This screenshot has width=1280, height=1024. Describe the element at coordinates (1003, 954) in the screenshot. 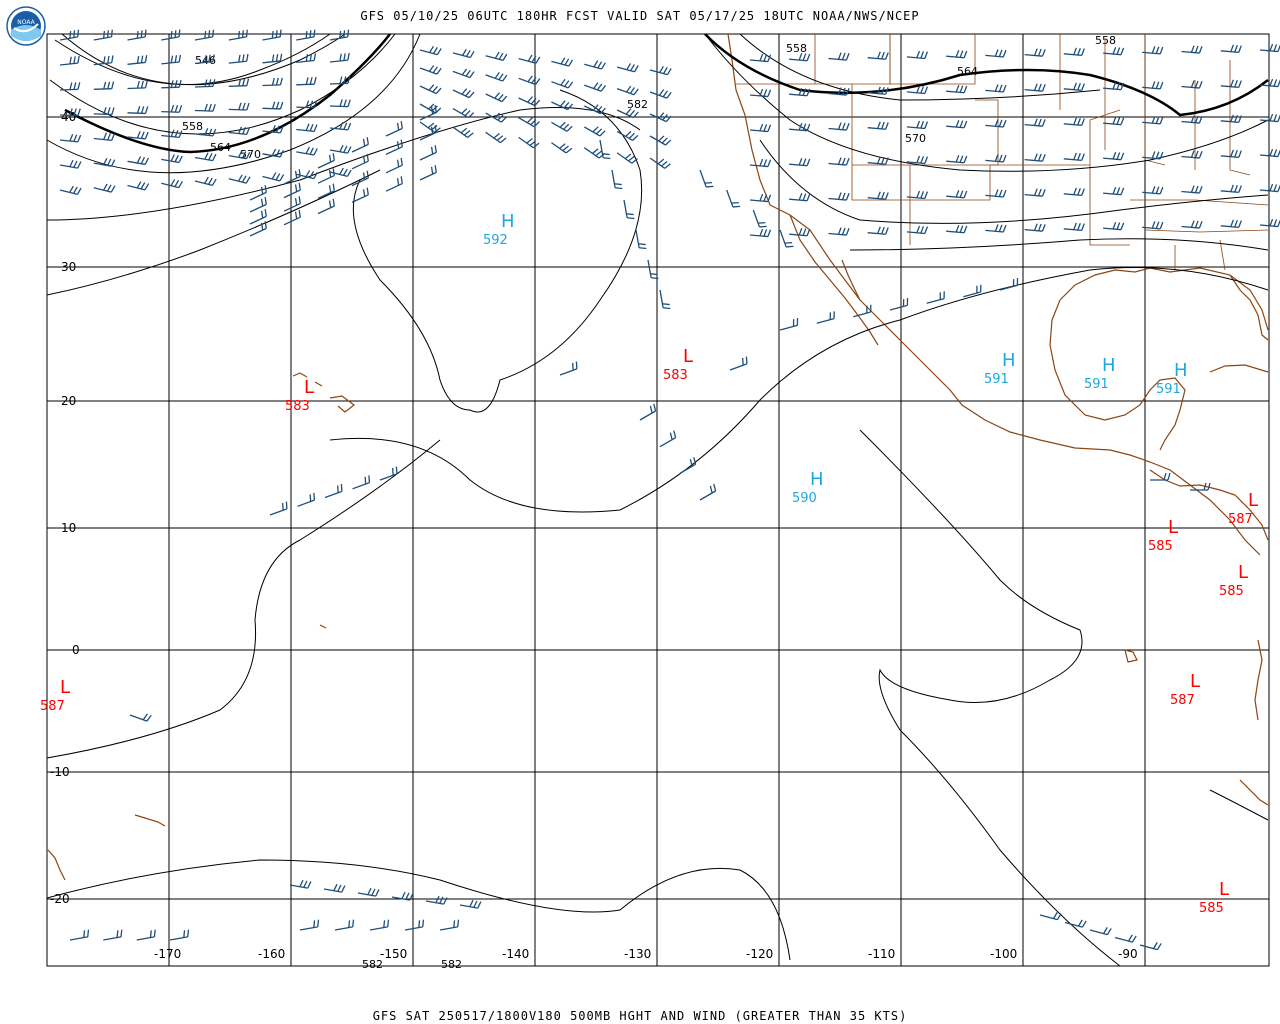

I see `lon-label: -100` at that location.